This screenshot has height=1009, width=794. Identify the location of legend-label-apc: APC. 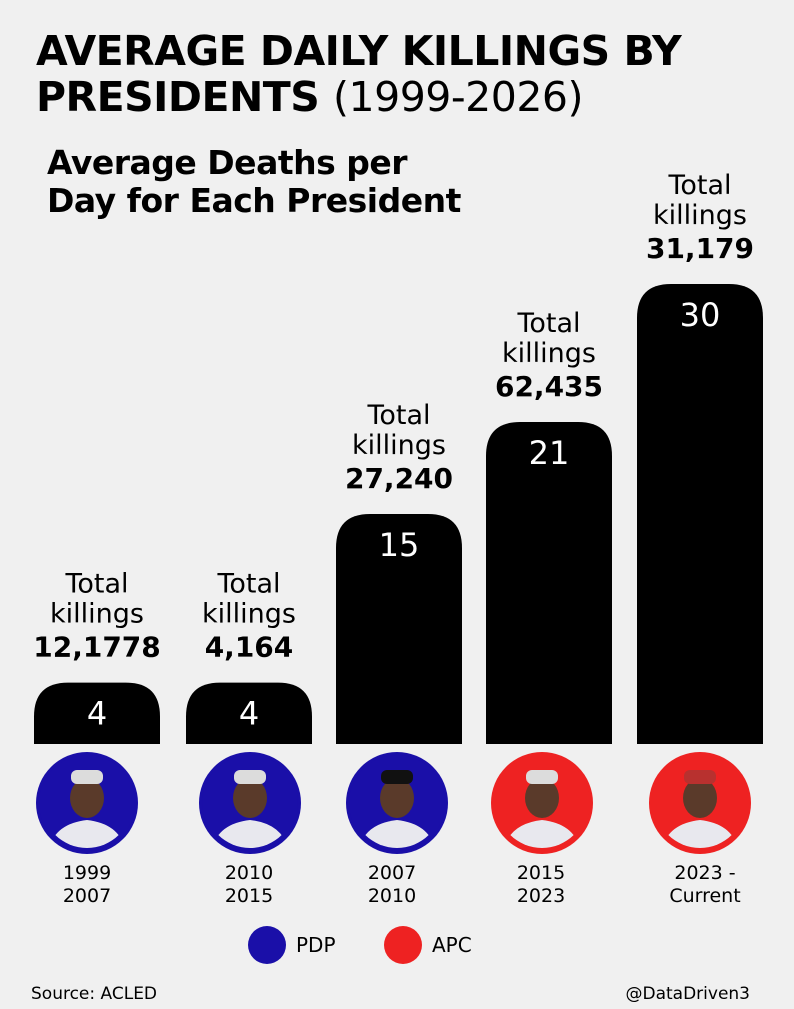
(452, 945).